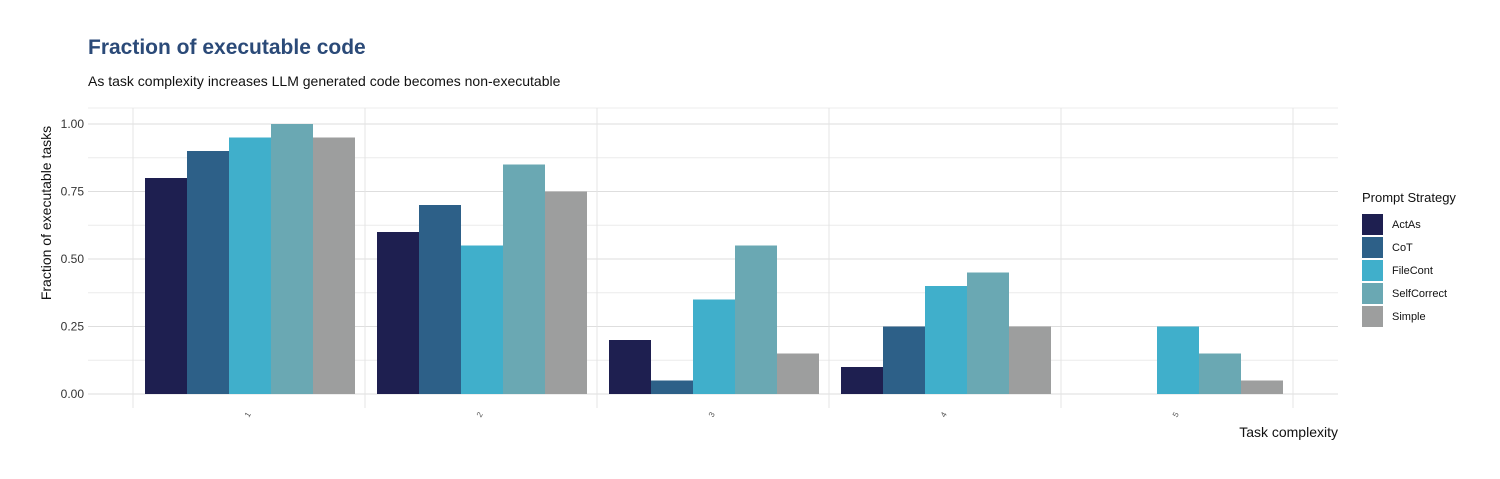 This screenshot has width=1500, height=479. I want to click on y-tick-label: 0.75, so click(73, 192).